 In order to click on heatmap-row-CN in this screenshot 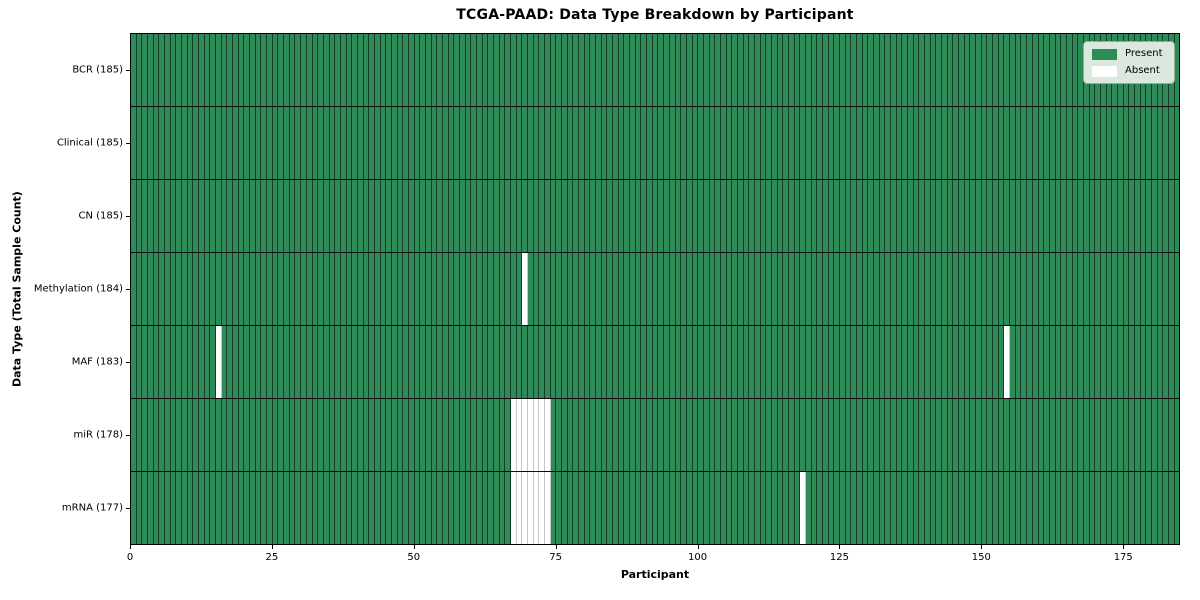, I will do `click(655, 216)`.